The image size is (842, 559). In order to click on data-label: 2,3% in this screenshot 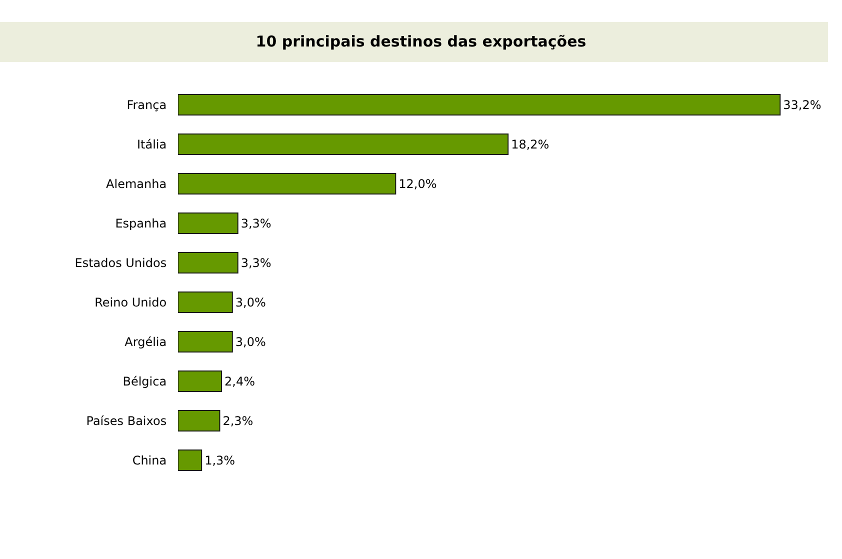, I will do `click(238, 421)`.